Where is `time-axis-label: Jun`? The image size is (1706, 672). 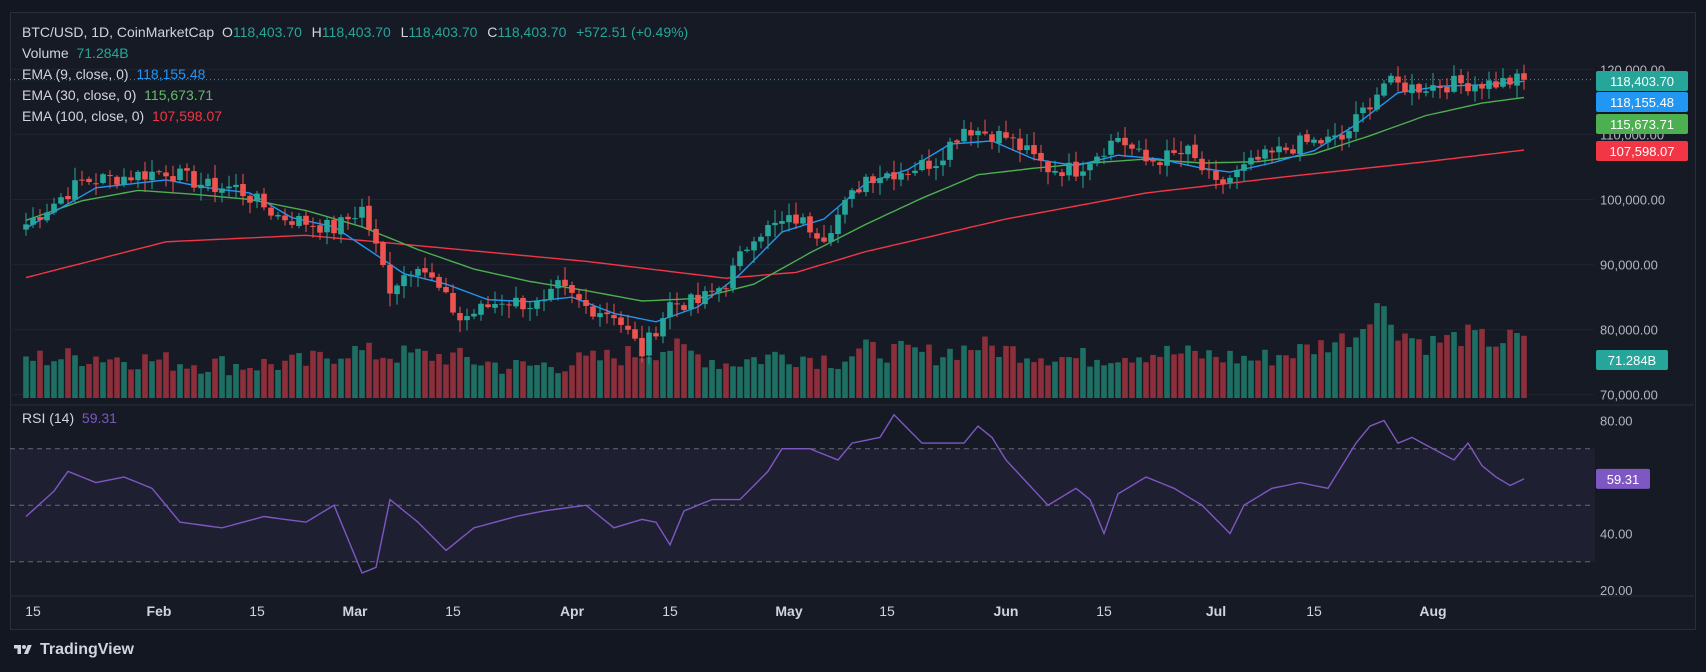
time-axis-label: Jun is located at coordinates (1006, 611).